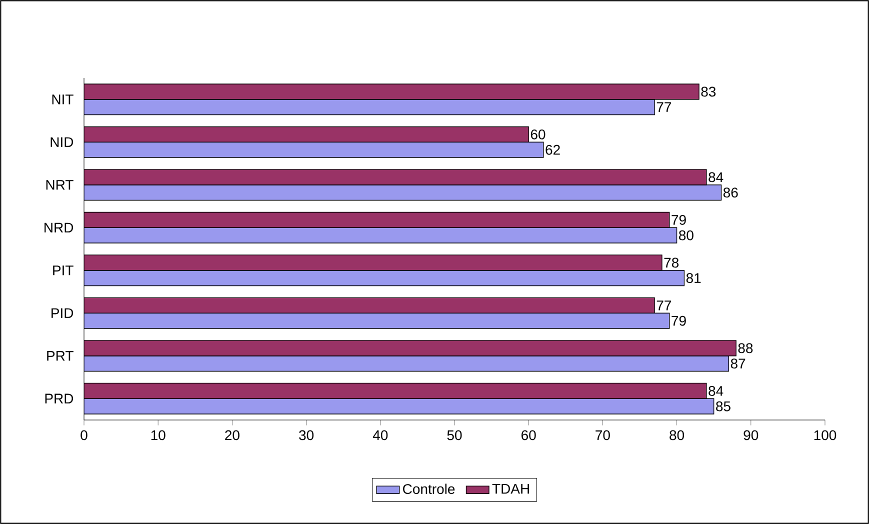 The height and width of the screenshot is (524, 869). Describe the element at coordinates (59, 399) in the screenshot. I see `y-tick-label: PRD` at that location.